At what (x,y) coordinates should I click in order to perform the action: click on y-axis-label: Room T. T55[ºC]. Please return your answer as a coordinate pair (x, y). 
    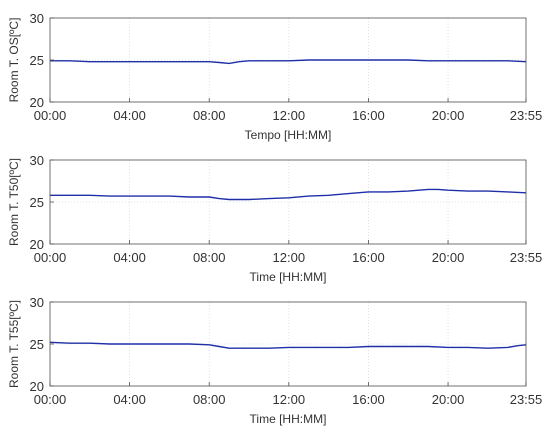
    Looking at the image, I should click on (14, 344).